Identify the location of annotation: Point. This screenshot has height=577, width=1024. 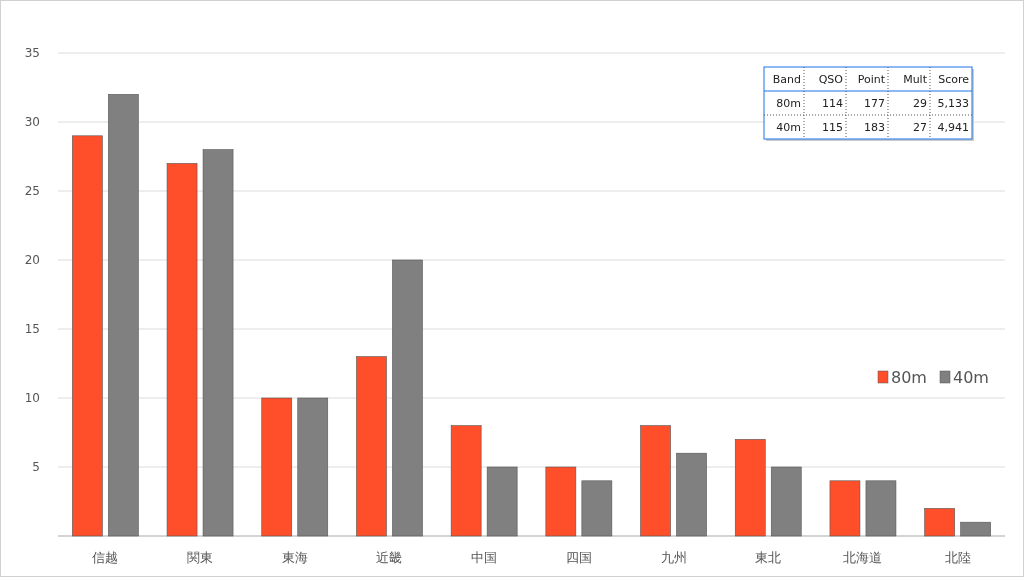
(871, 79).